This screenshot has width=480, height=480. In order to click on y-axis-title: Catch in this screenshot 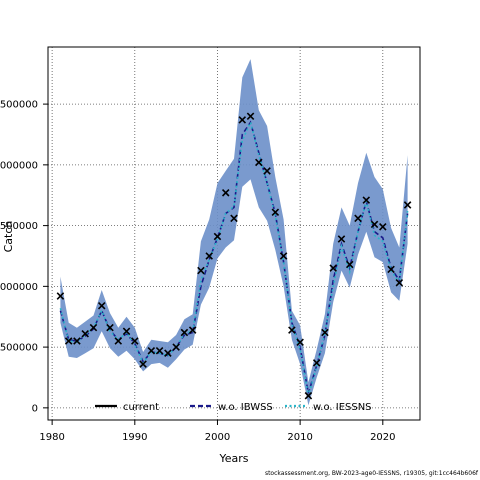, I will do `click(8, 237)`.